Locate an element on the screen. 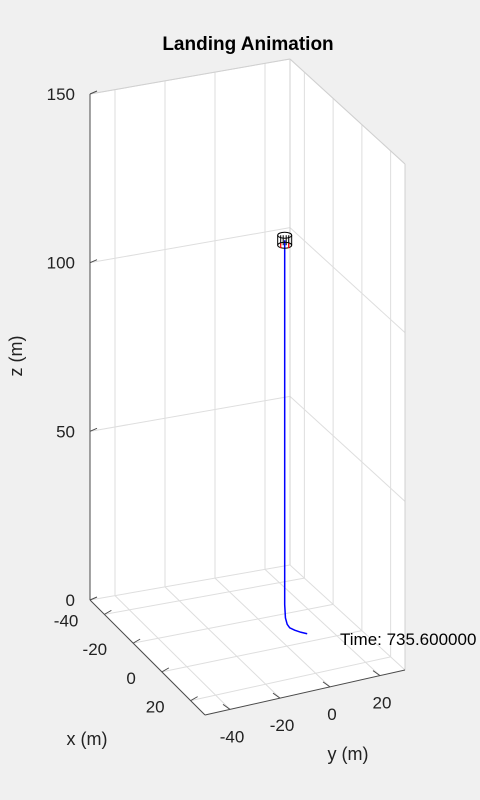  x-tick-label: 20 is located at coordinates (155, 707).